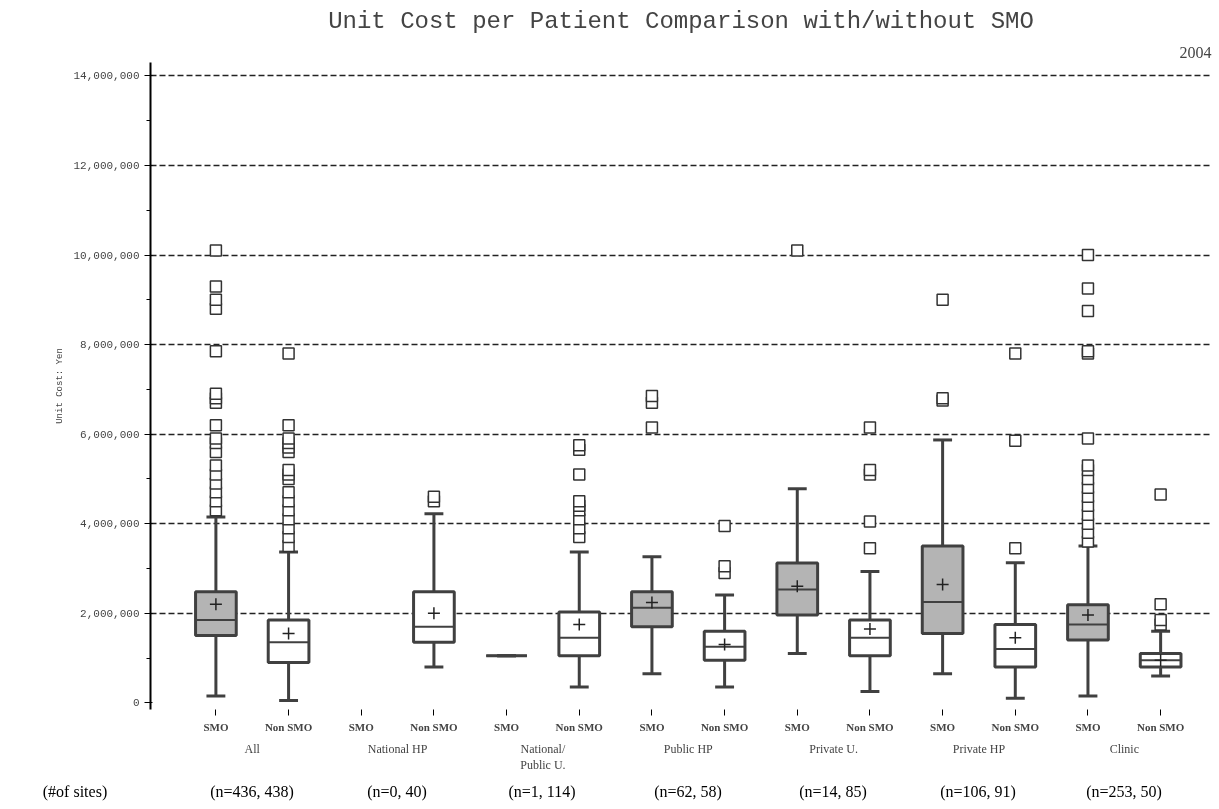 This screenshot has height=809, width=1219. Describe the element at coordinates (110, 434) in the screenshot. I see `y-tick-label: 6,000,000` at that location.